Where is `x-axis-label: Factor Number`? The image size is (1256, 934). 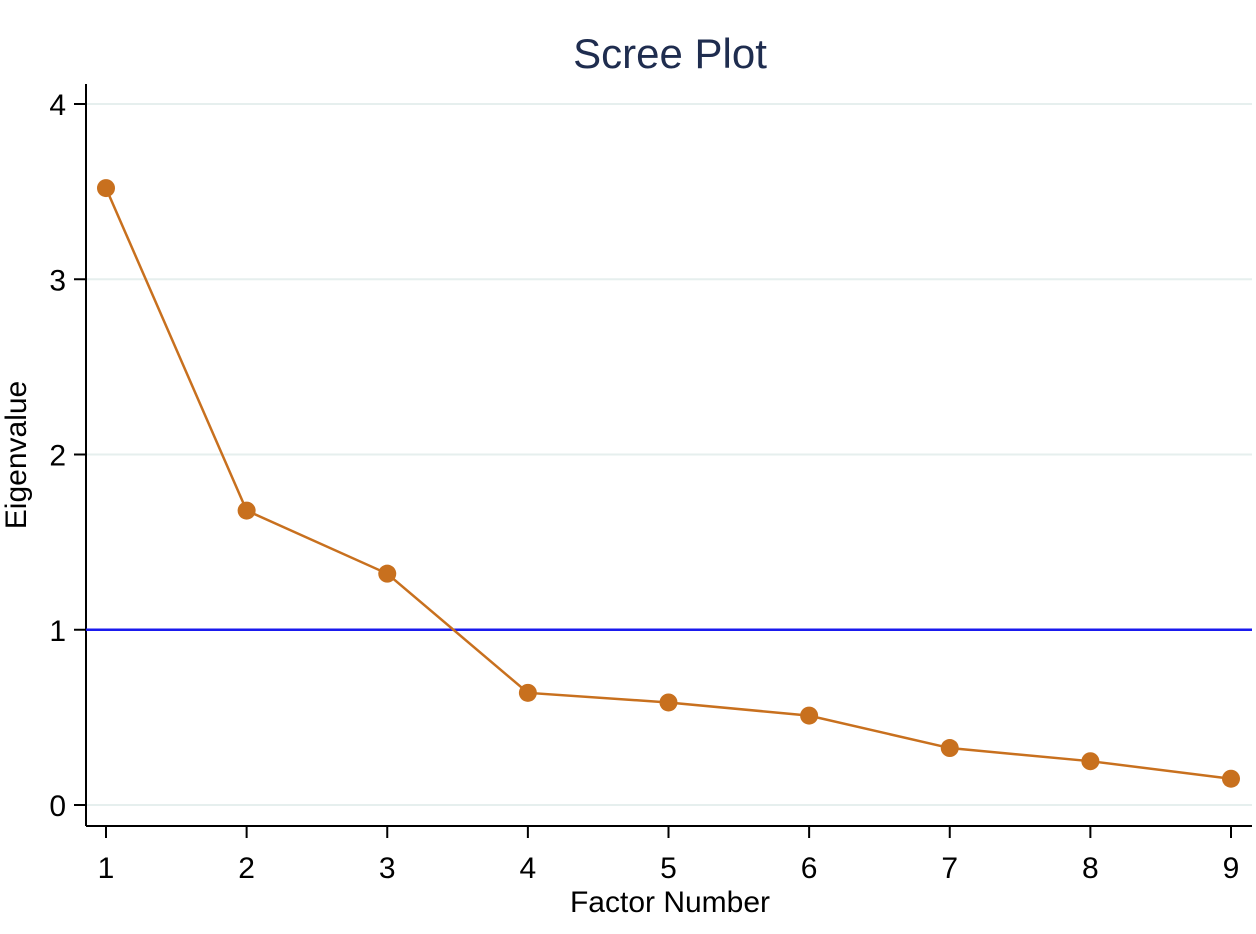 x-axis-label: Factor Number is located at coordinates (670, 902).